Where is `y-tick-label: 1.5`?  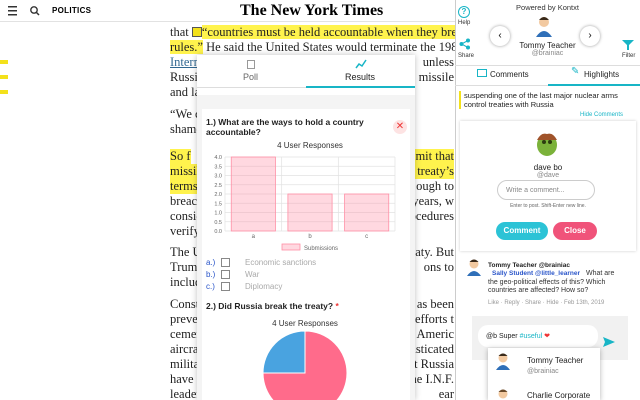
y-tick-label: 1.5 is located at coordinates (218, 204).